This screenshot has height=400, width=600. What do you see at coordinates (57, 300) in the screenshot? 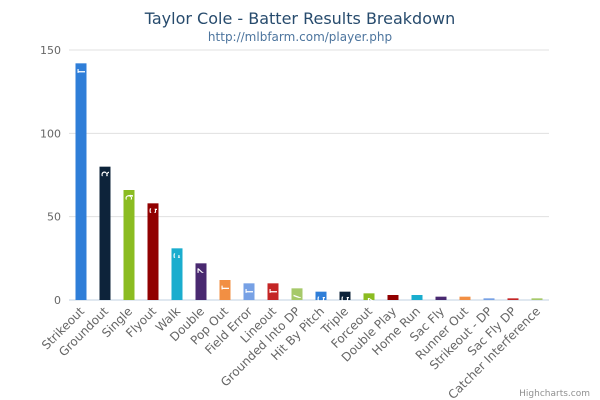
I see `y-tick-label: 0` at bounding box center [57, 300].